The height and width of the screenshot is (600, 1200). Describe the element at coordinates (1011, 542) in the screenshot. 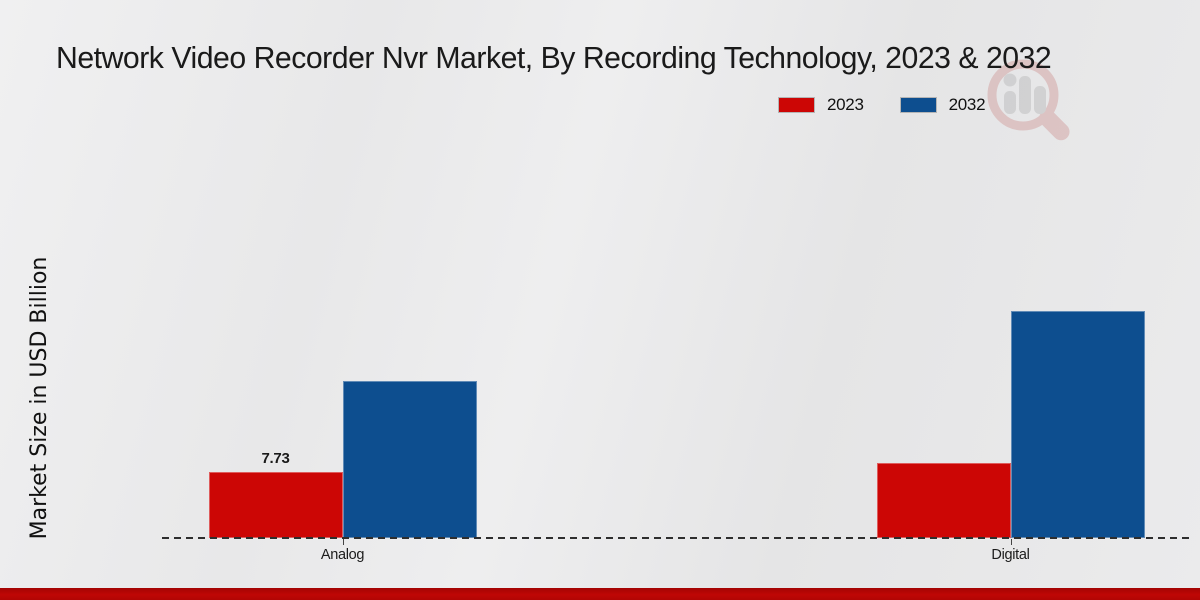

I see `x-axis-tick-digital` at that location.